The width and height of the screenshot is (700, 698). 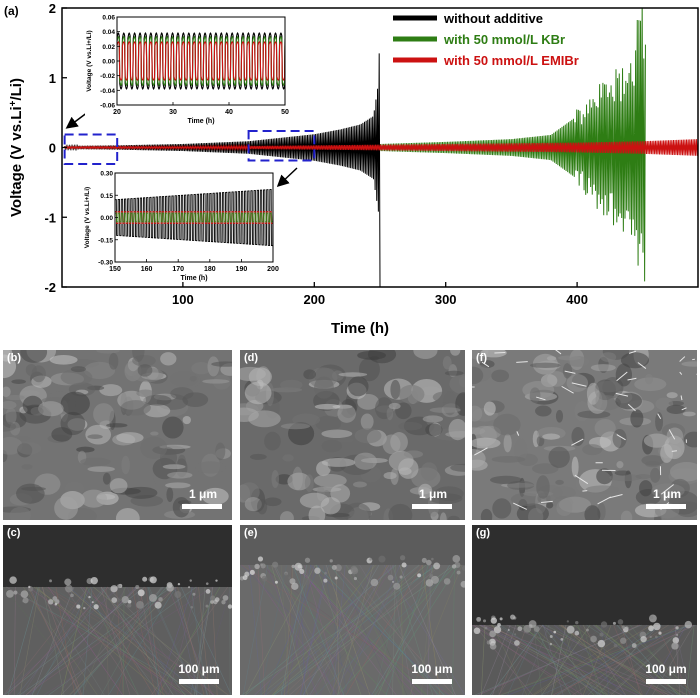 I want to click on sem-background-region, so click(x=352, y=545).